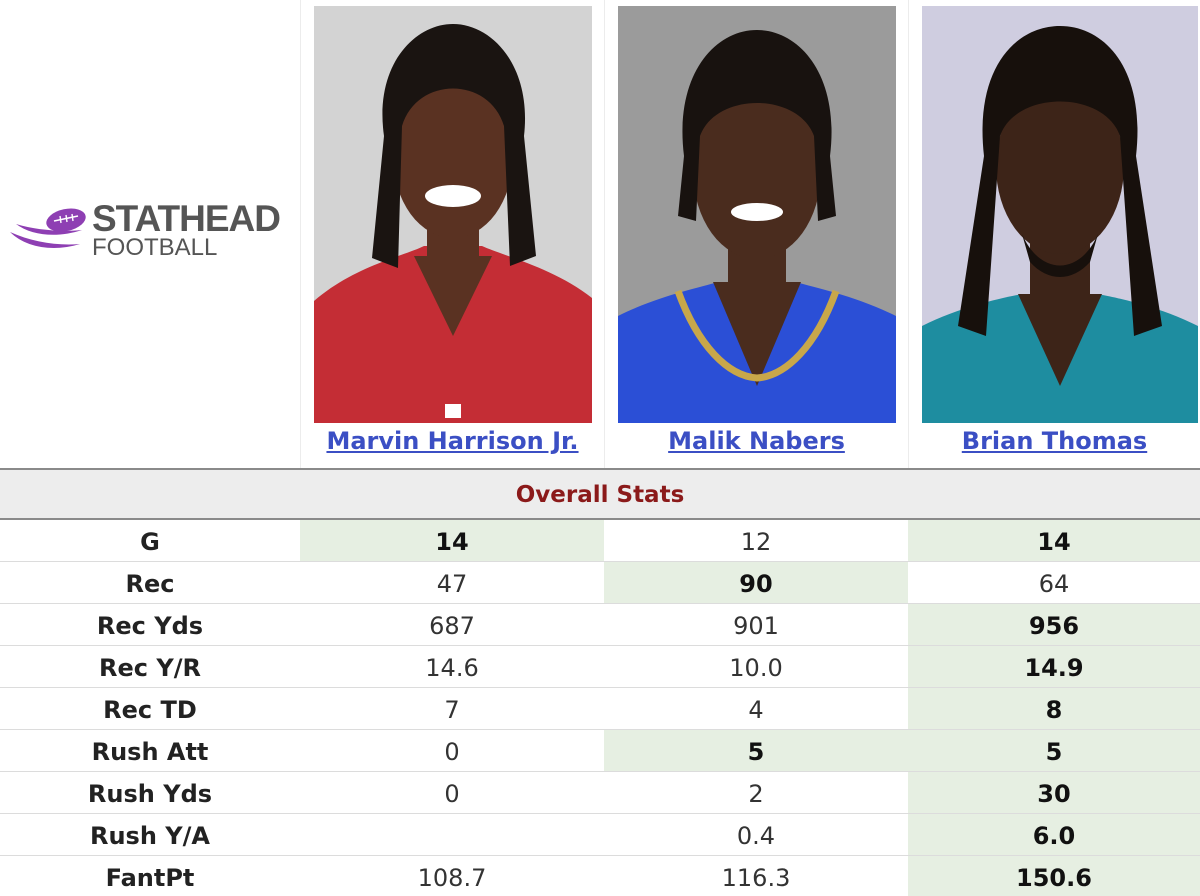  What do you see at coordinates (1054, 708) in the screenshot?
I see `stat-value: 8` at bounding box center [1054, 708].